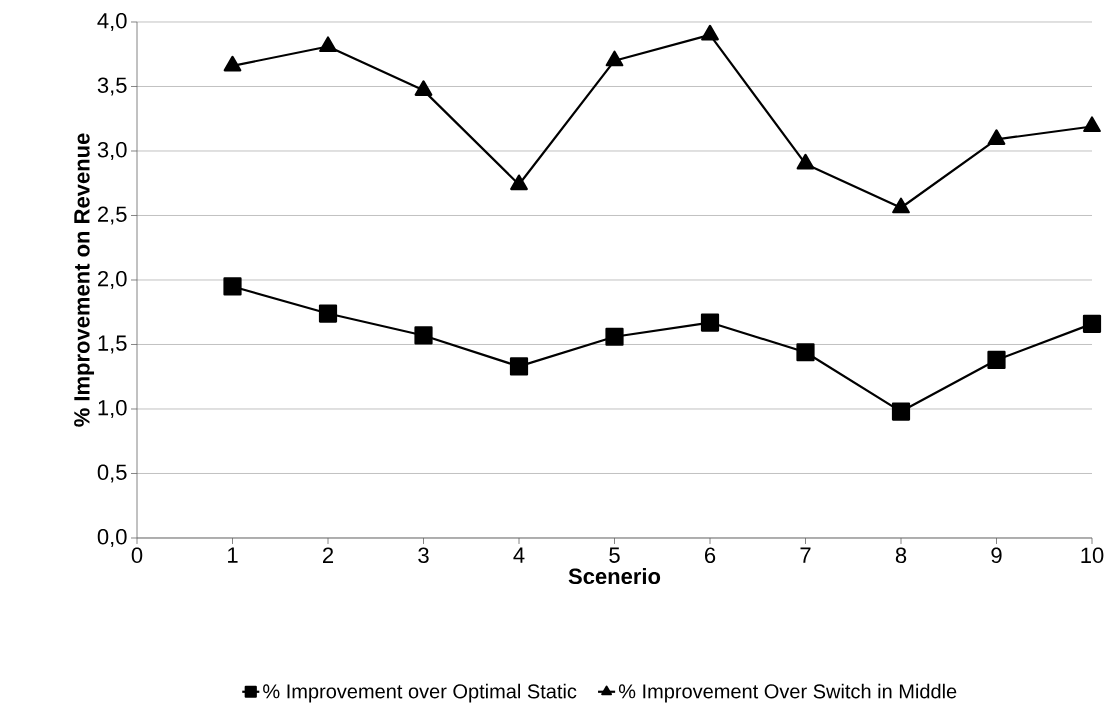 The height and width of the screenshot is (709, 1120). I want to click on x-tick-label: 7, so click(805, 555).